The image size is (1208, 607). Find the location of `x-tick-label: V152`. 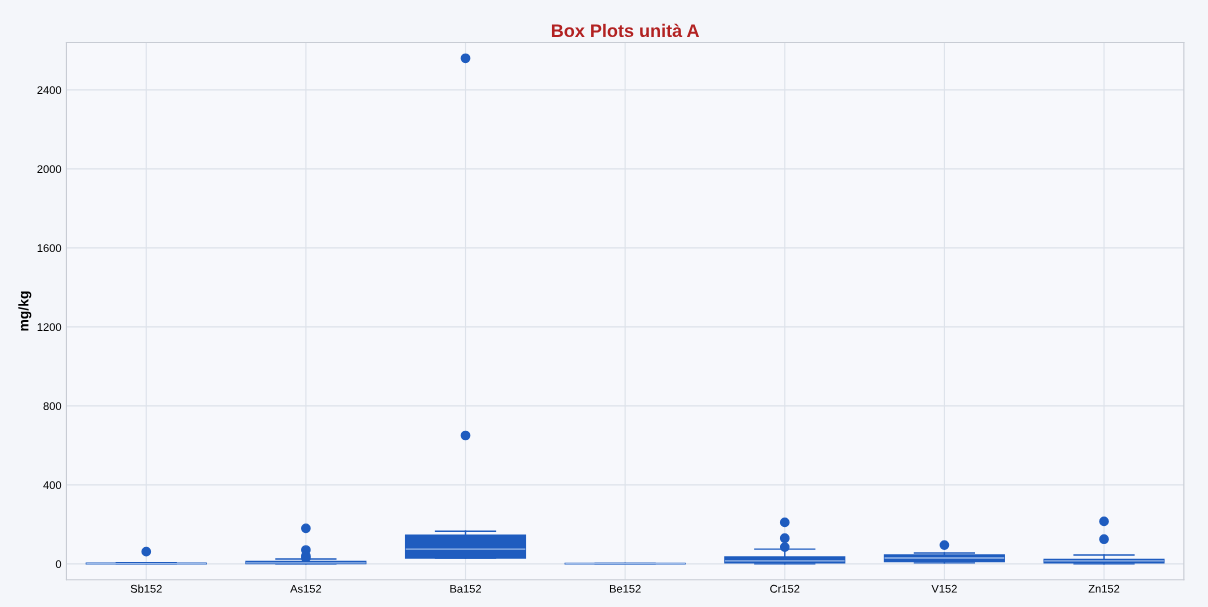

x-tick-label: V152 is located at coordinates (944, 588).